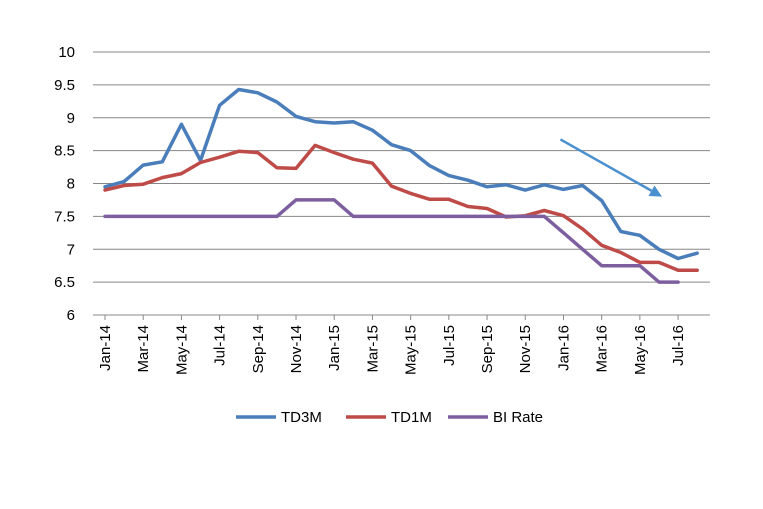 This screenshot has width=763, height=509. I want to click on x-tick-label: Nov-15, so click(525, 349).